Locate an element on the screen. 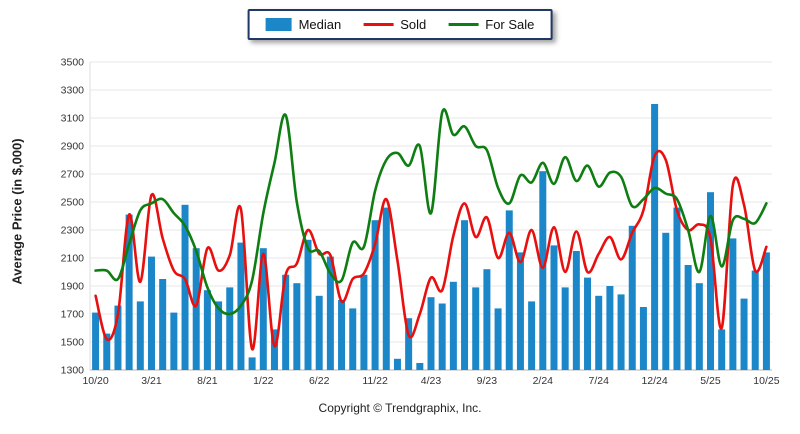 This screenshot has height=434, width=800. x-tick-label: 1/22 is located at coordinates (263, 381).